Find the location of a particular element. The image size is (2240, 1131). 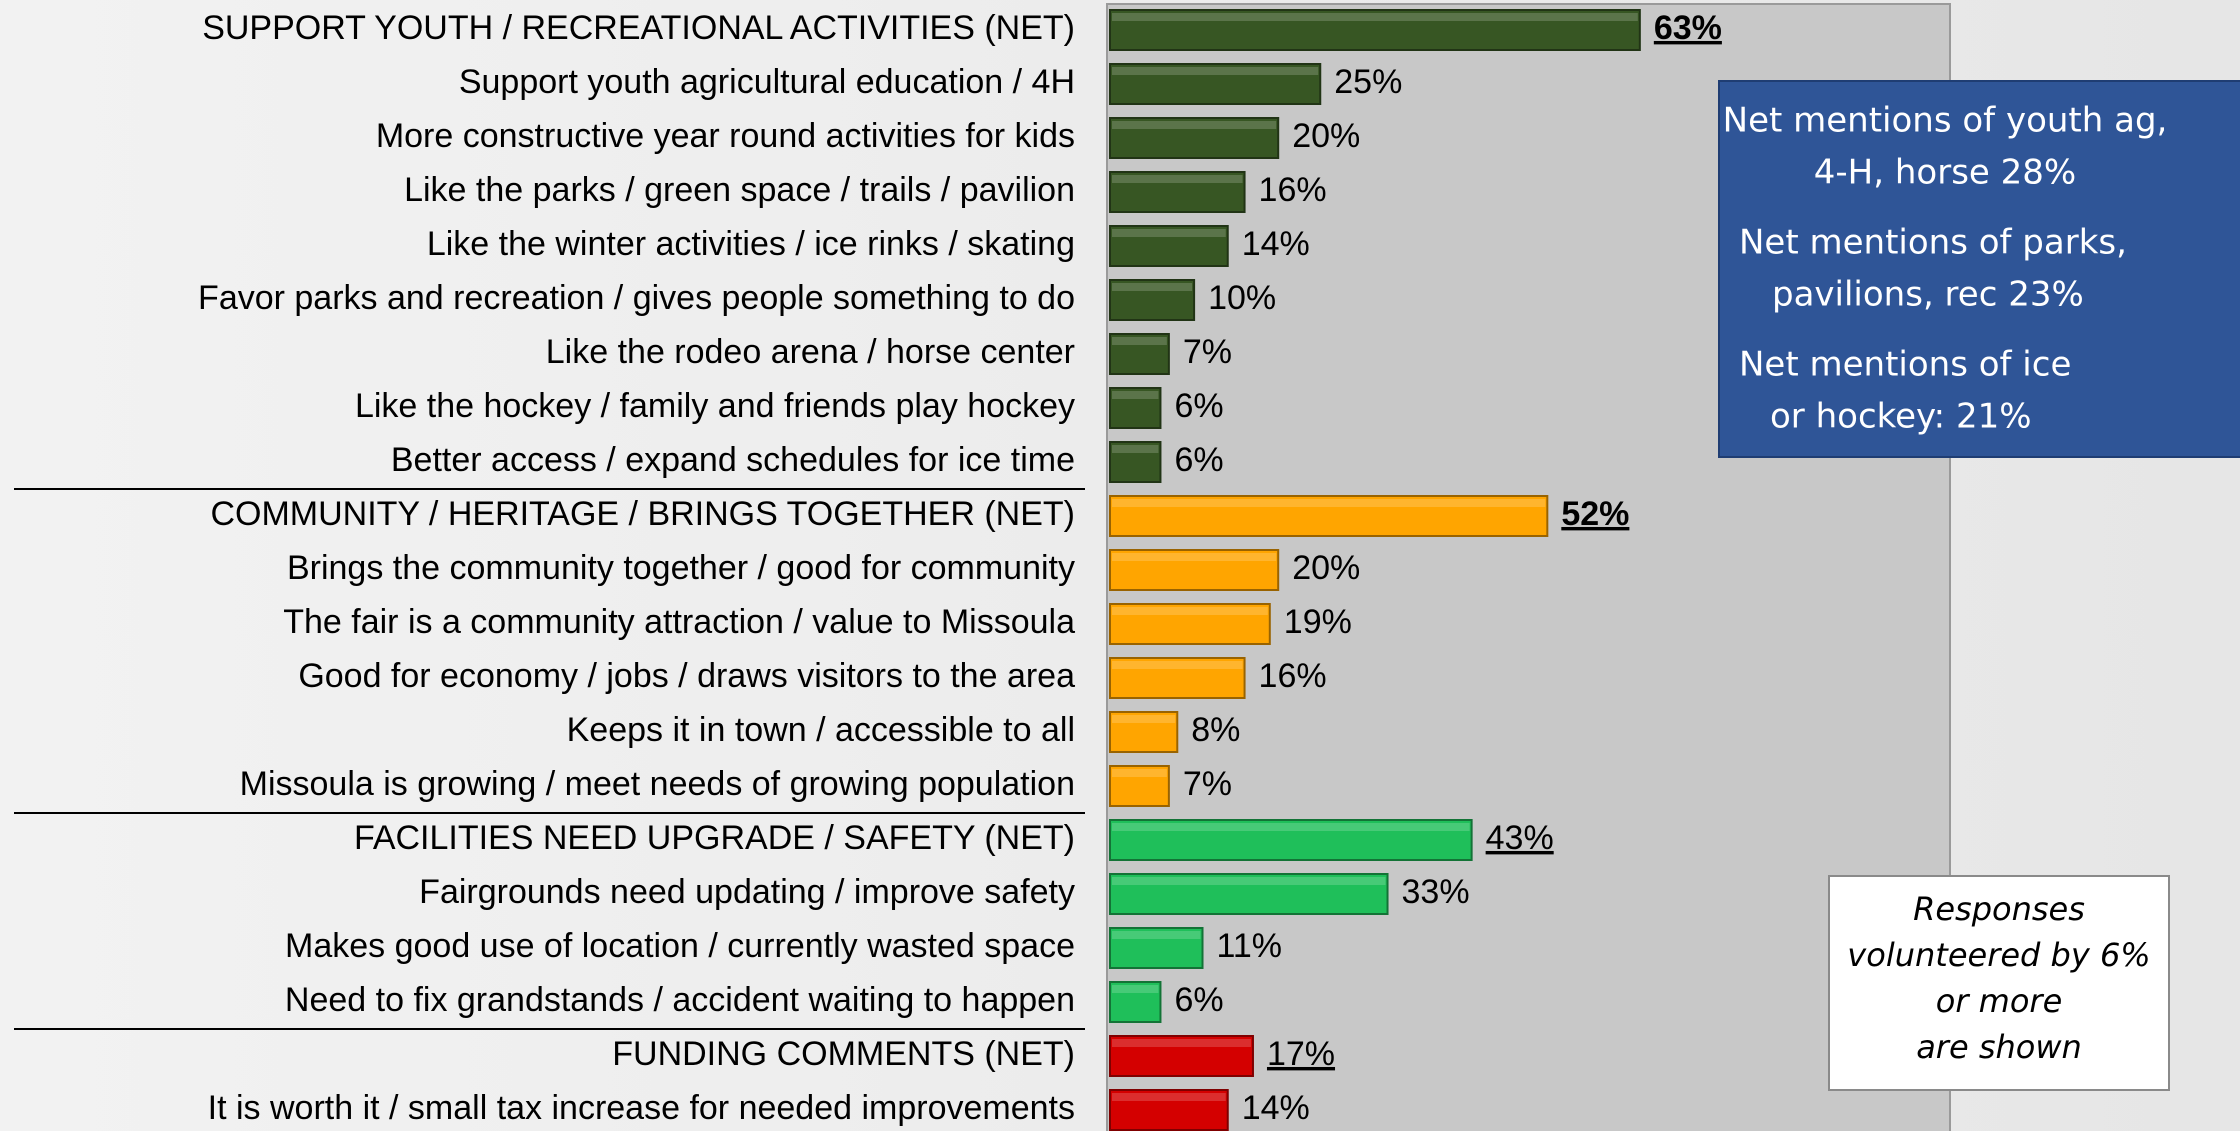

value-label: 10% is located at coordinates (1242, 298).